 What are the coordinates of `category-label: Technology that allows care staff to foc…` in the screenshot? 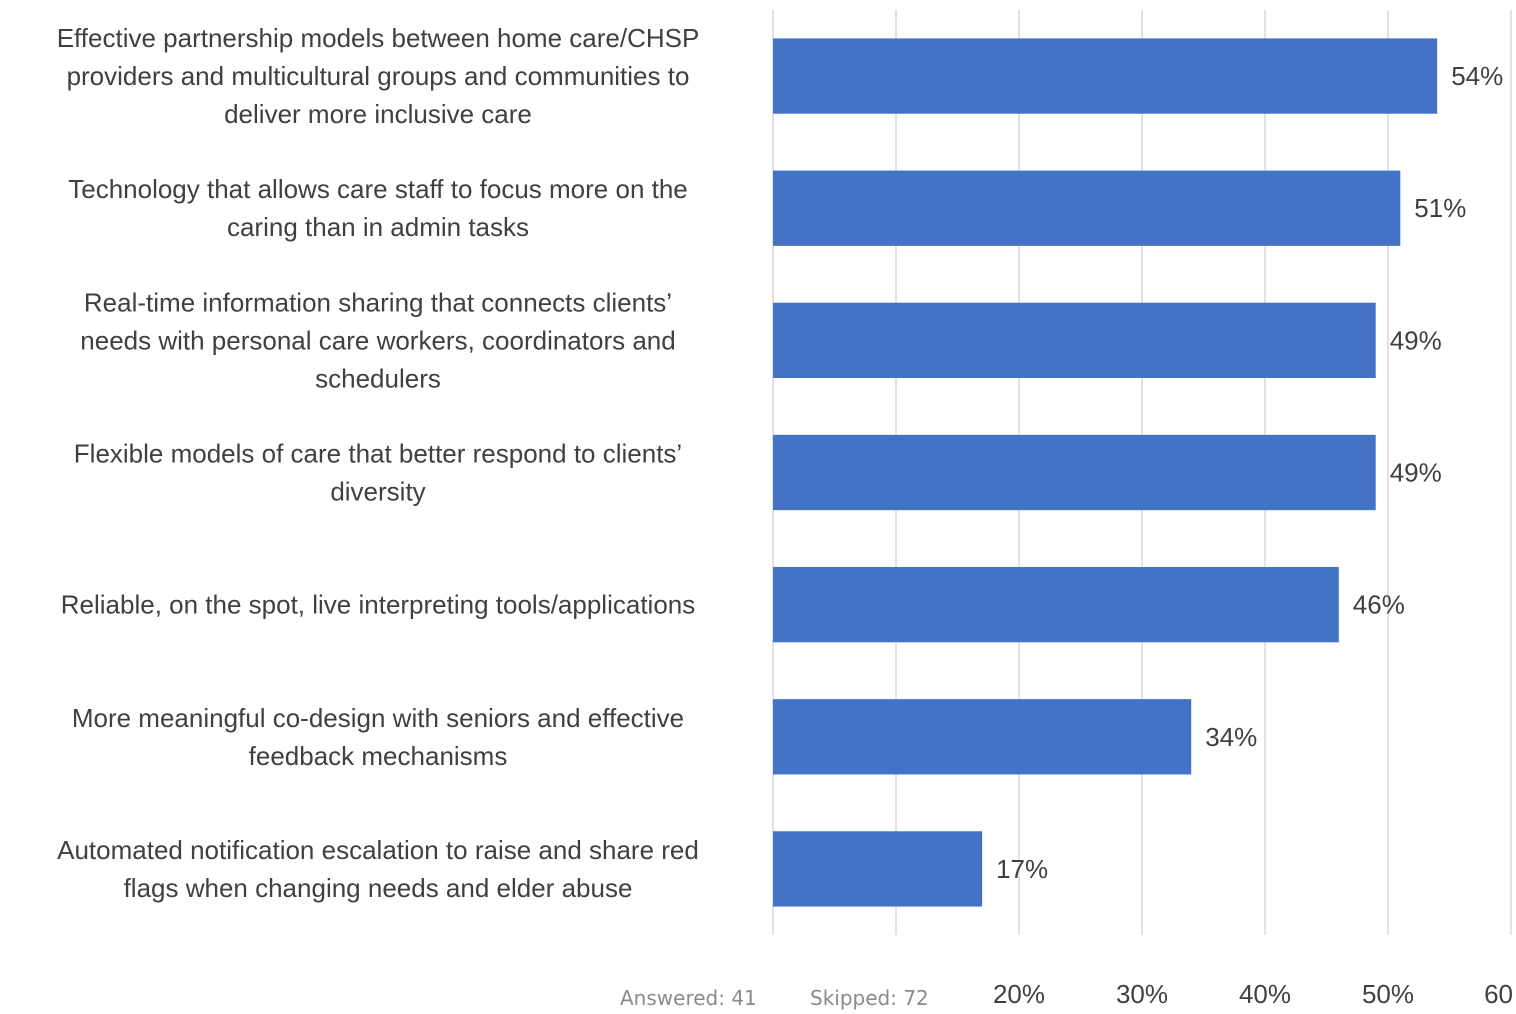 It's located at (378, 208).